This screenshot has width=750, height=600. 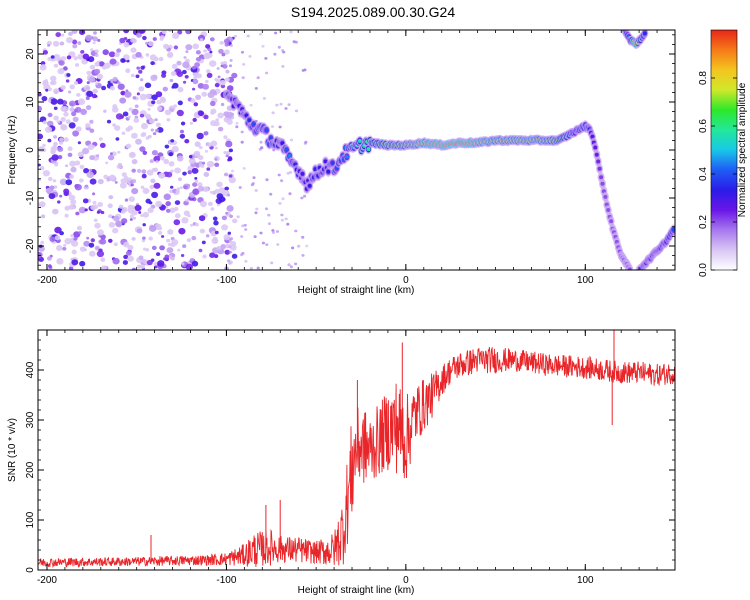 I want to click on y-tick-label: 20, so click(x=30, y=54).